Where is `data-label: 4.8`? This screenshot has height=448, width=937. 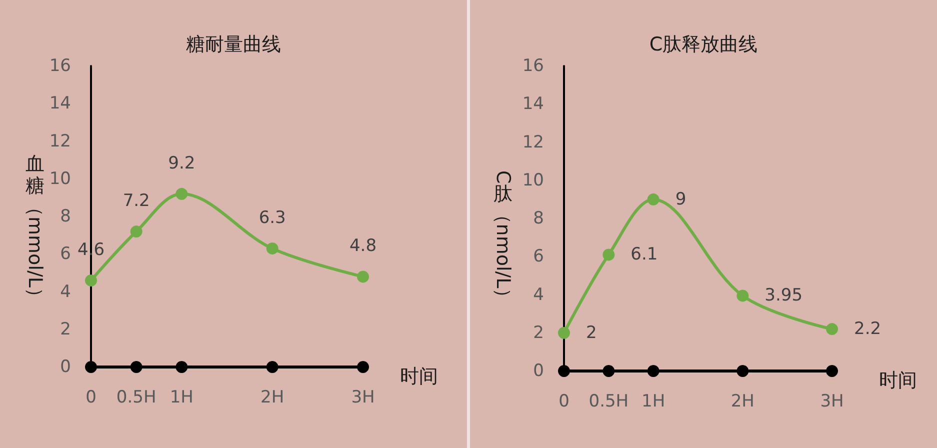 data-label: 4.8 is located at coordinates (363, 246).